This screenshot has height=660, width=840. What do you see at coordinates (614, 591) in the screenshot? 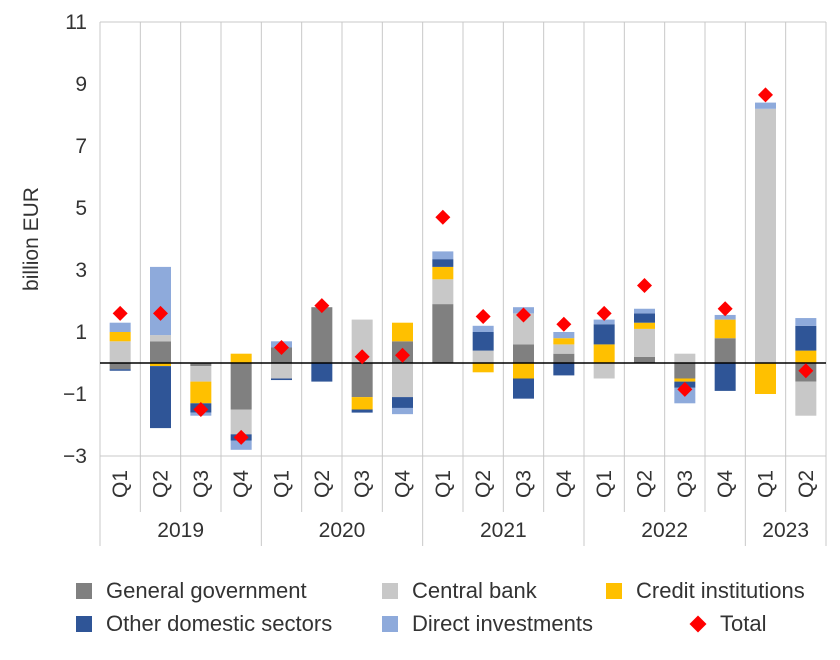
I see `legend-swatch-credit-institutions` at bounding box center [614, 591].